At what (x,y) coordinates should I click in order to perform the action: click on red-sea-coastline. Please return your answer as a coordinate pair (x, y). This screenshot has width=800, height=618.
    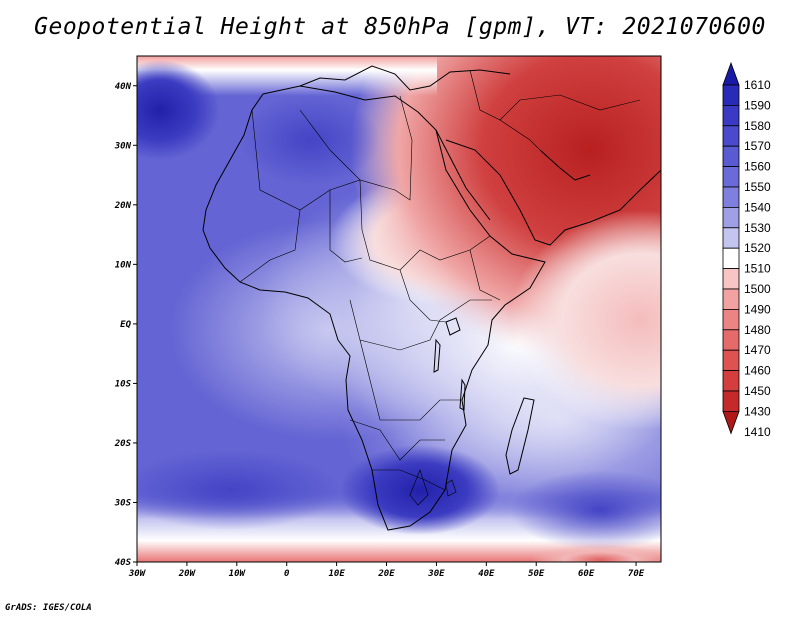
    Looking at the image, I should click on (463, 175).